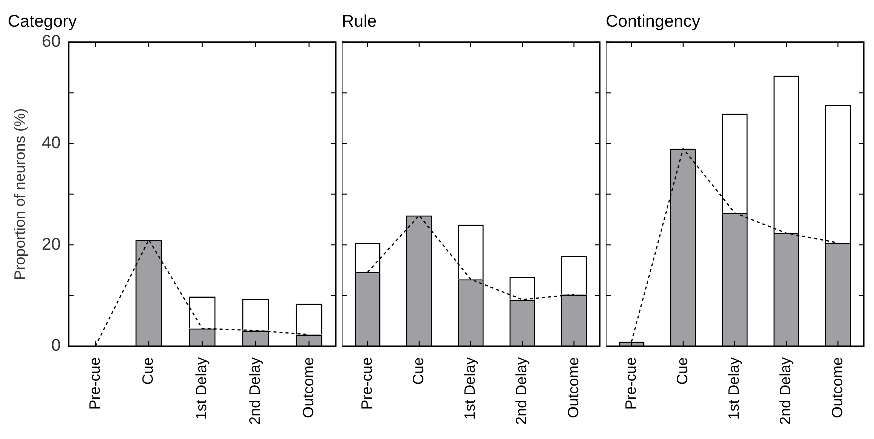 The height and width of the screenshot is (439, 874). What do you see at coordinates (21, 194) in the screenshot?
I see `y-axis-title: Proportion of neurons (%)` at bounding box center [21, 194].